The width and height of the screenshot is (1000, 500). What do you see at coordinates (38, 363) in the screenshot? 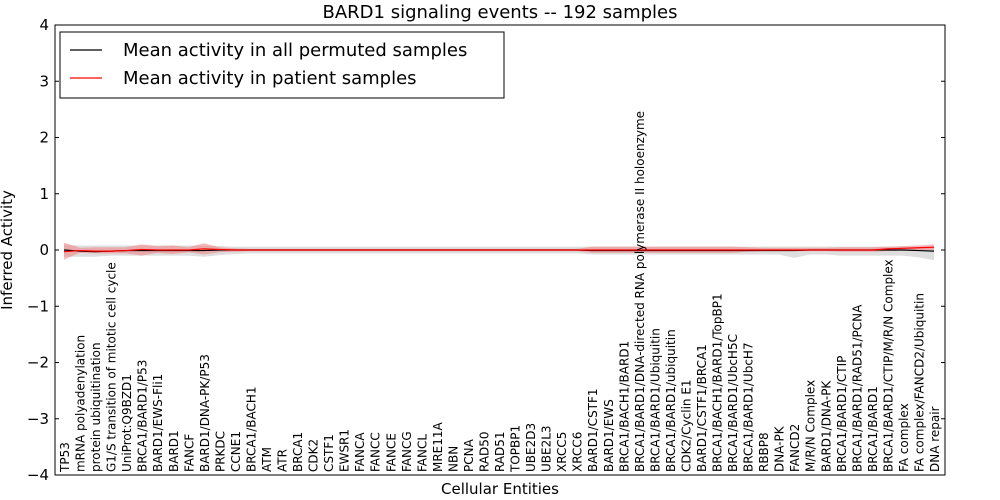
I see `y-tick-label: −2` at bounding box center [38, 363].